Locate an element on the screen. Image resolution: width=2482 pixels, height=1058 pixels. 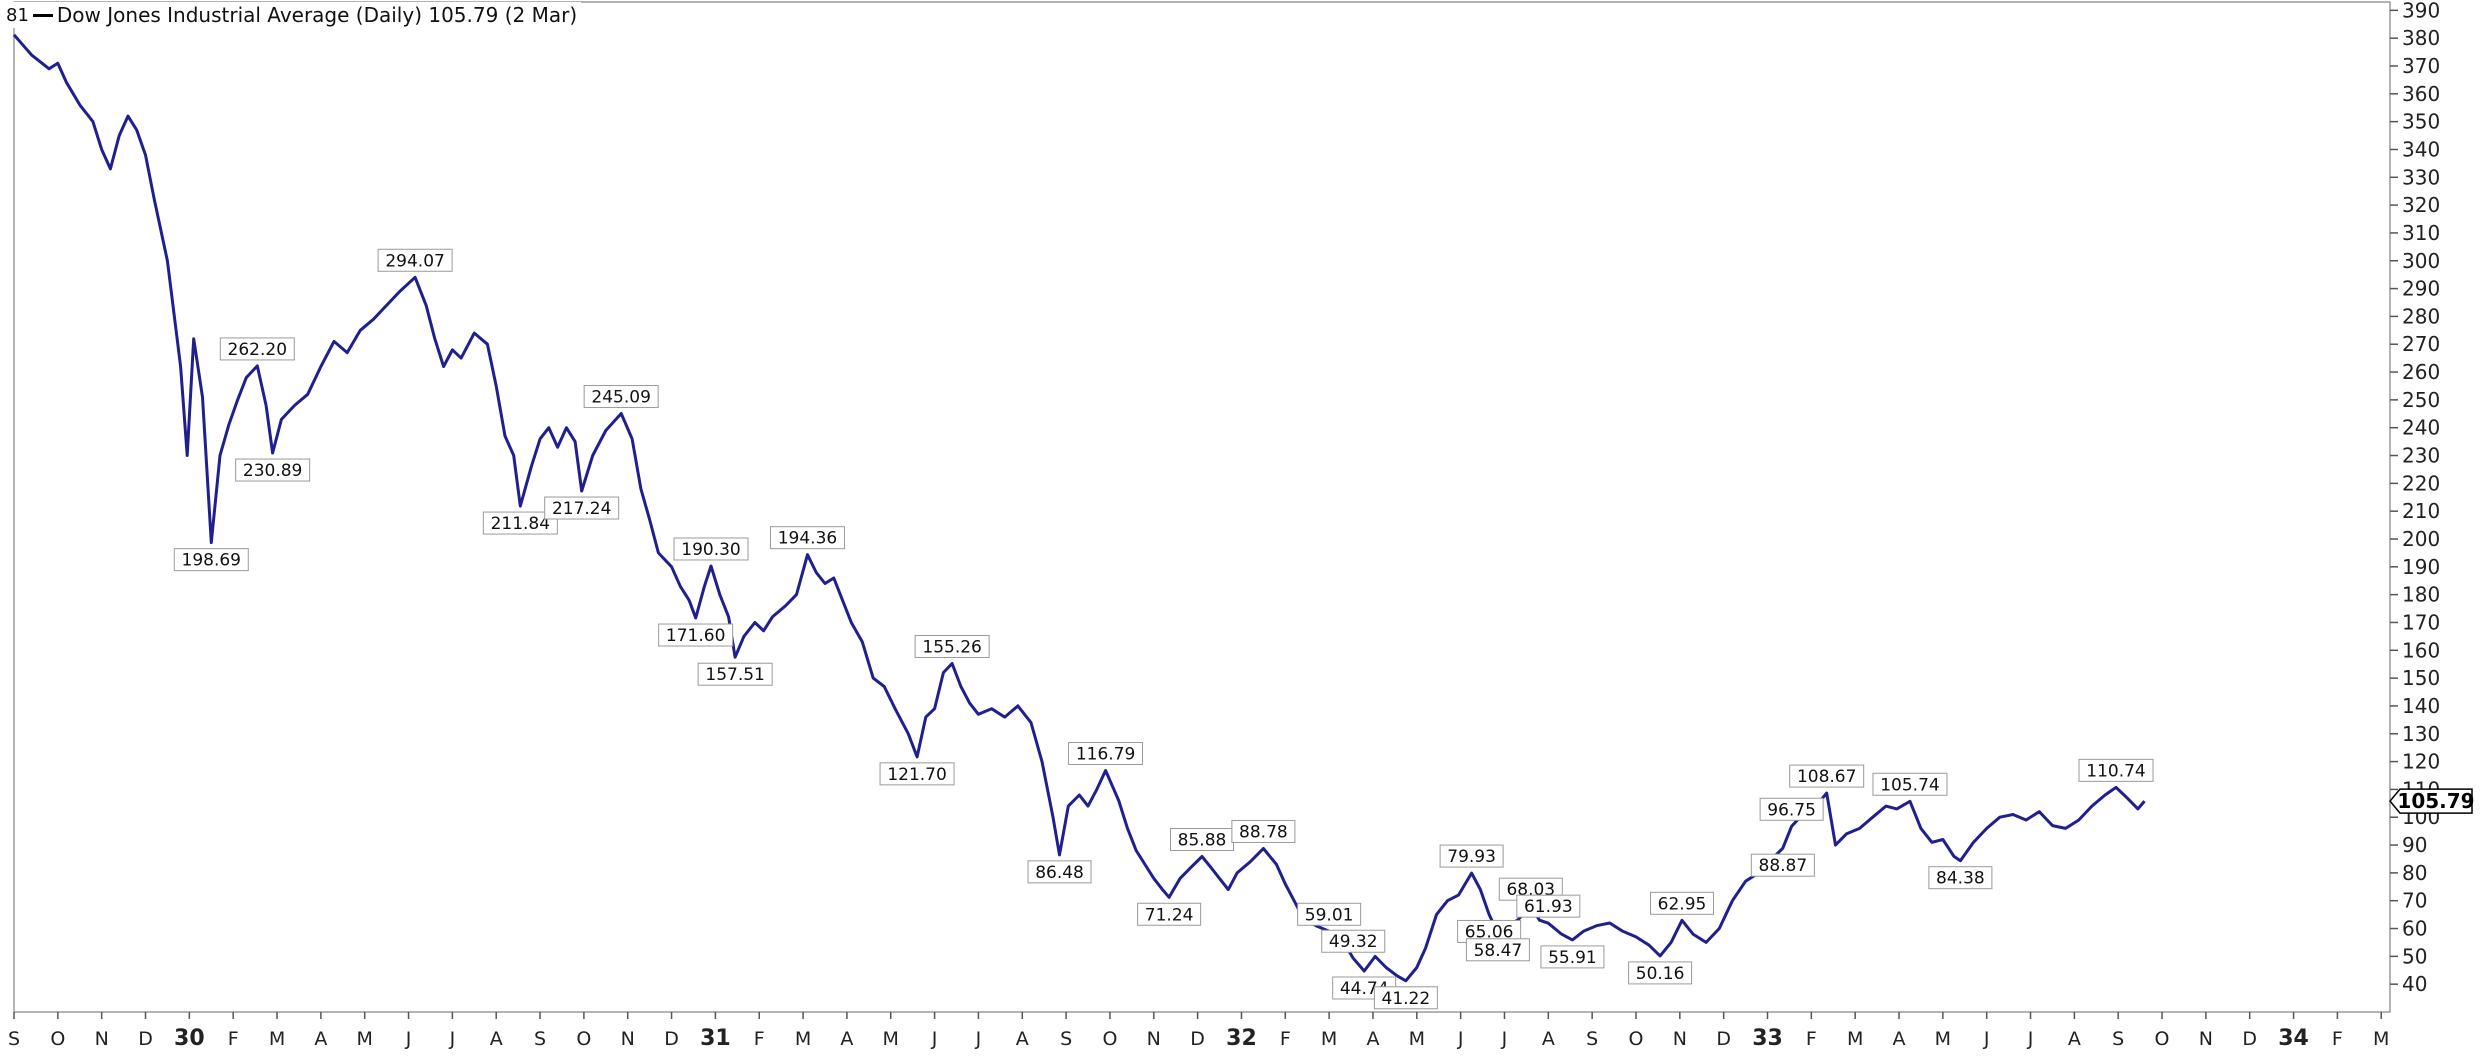
data-label: 85.88 is located at coordinates (1202, 840).